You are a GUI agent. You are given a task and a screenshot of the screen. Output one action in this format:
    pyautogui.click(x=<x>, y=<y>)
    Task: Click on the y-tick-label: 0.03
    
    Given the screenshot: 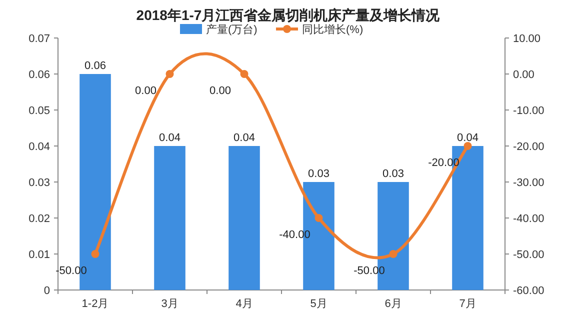 What is the action you would take?
    pyautogui.click(x=39, y=183)
    